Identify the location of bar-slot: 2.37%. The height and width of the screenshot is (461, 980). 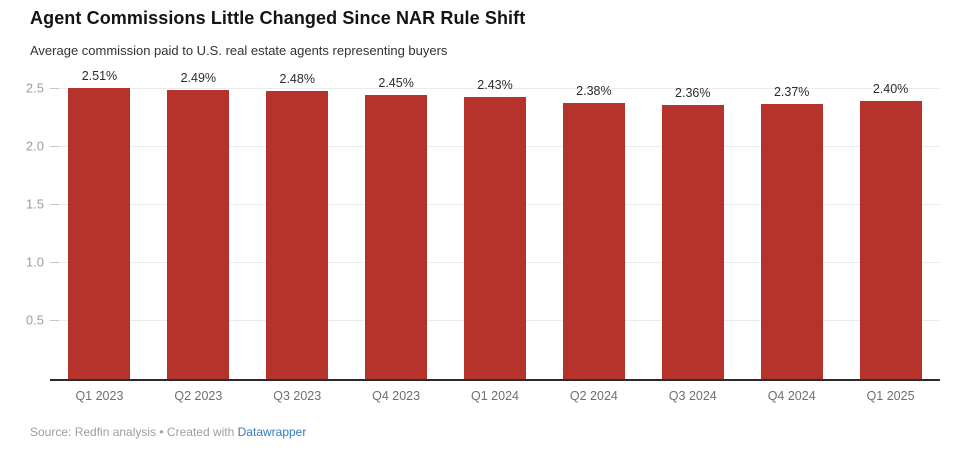
(791, 232).